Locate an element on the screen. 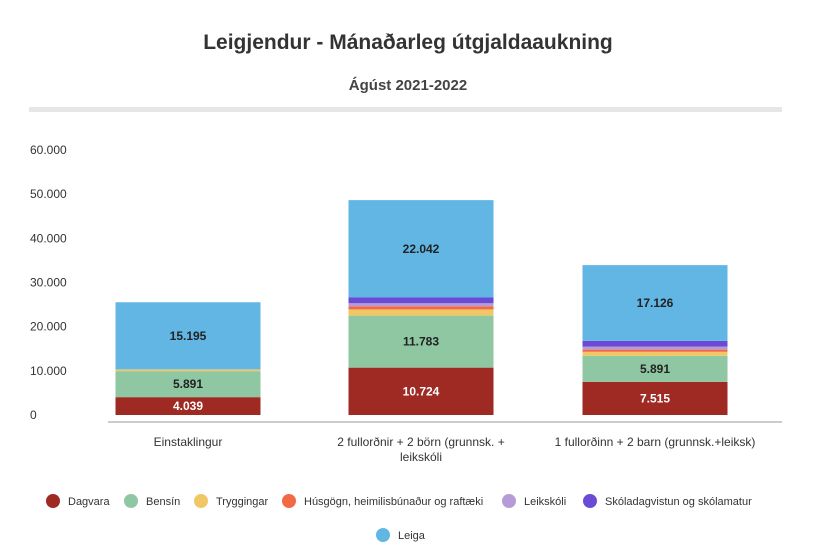 Image resolution: width=816 pixels, height=553 pixels. data-label: 11.783 is located at coordinates (421, 342).